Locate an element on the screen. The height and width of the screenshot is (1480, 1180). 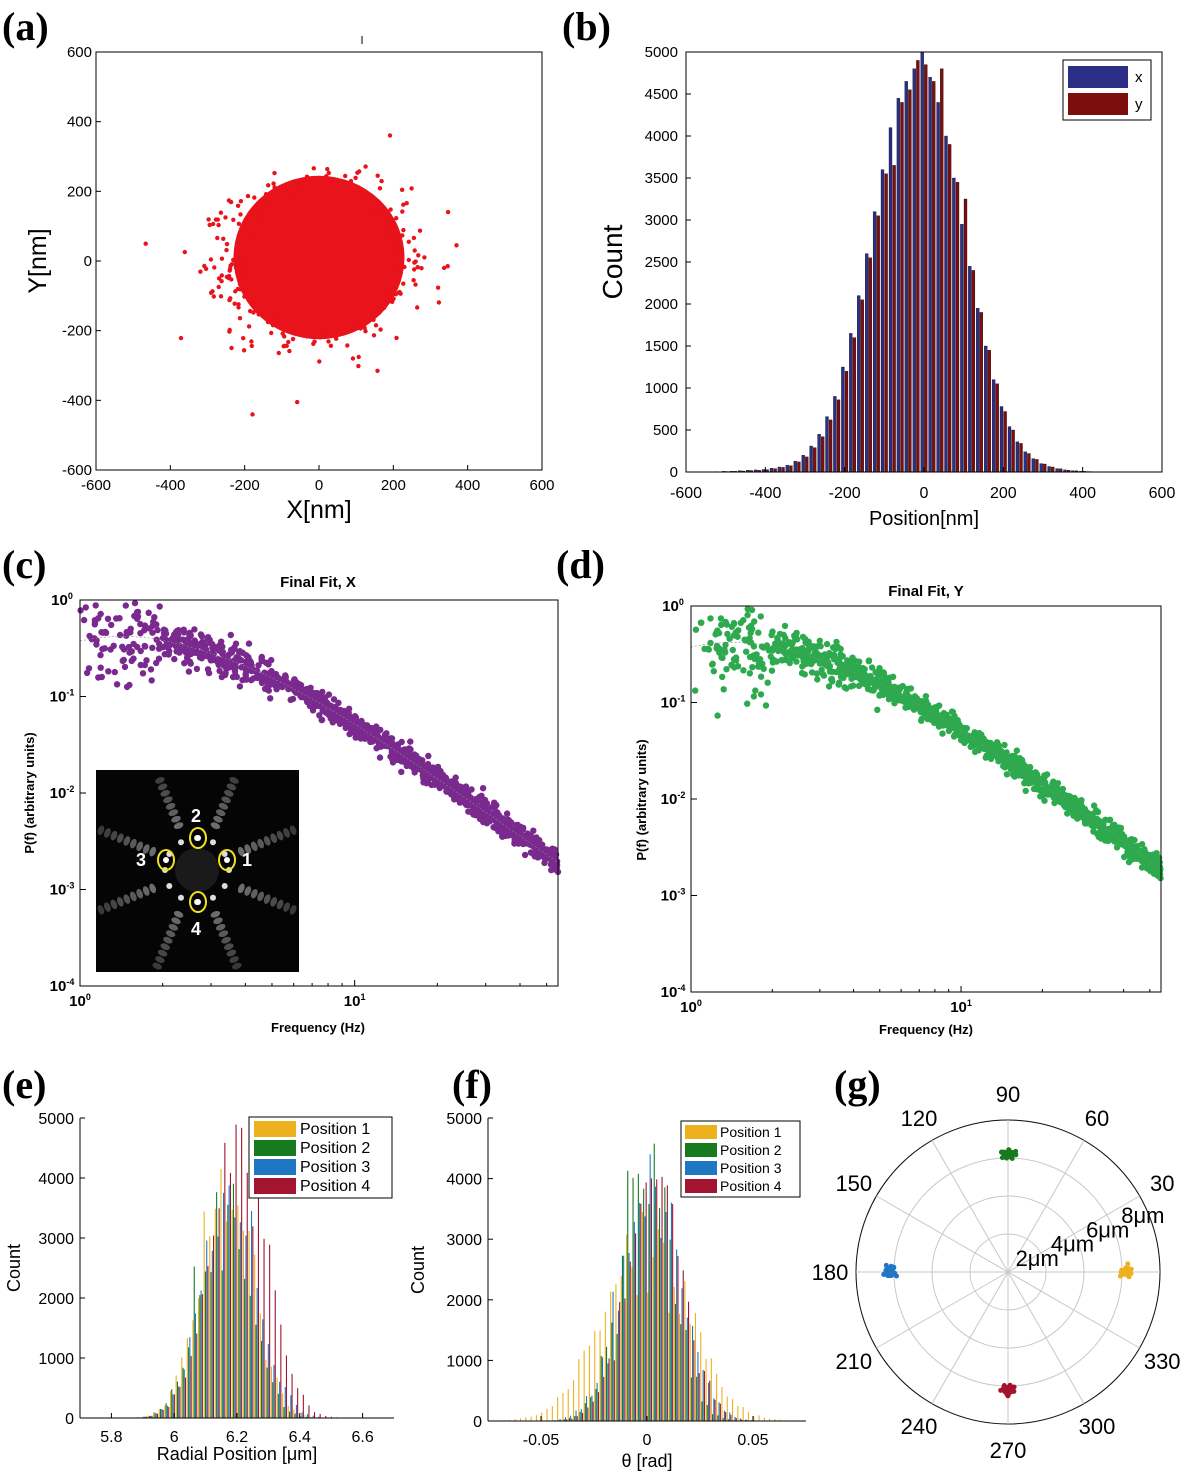
inset-diffraction-image: 1 2 3 4 is located at coordinates (197, 871).